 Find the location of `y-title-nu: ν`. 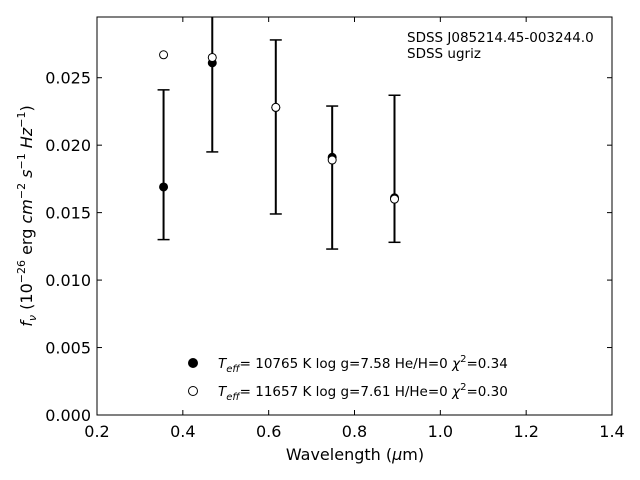

y-title-nu: ν is located at coordinates (32, 318).